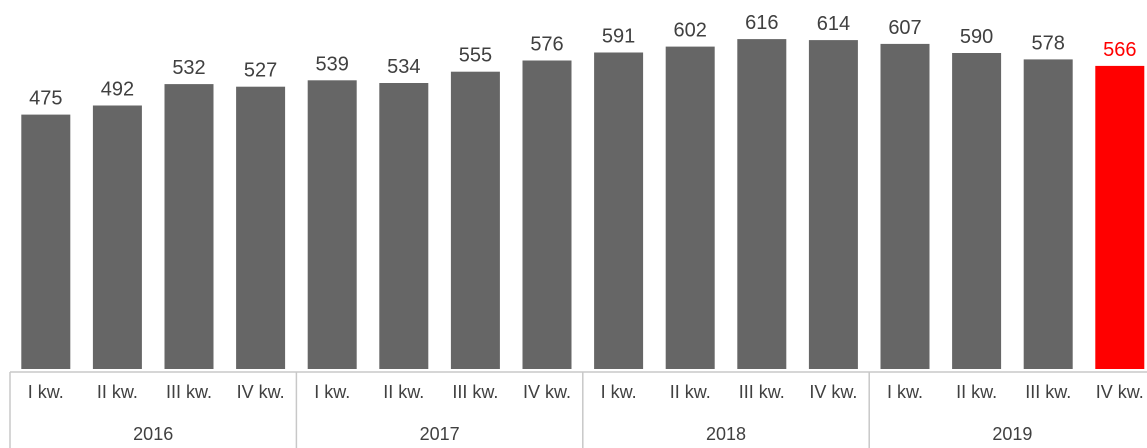 The width and height of the screenshot is (1147, 448). What do you see at coordinates (547, 392) in the screenshot?
I see `category-label-8: IV kw.` at bounding box center [547, 392].